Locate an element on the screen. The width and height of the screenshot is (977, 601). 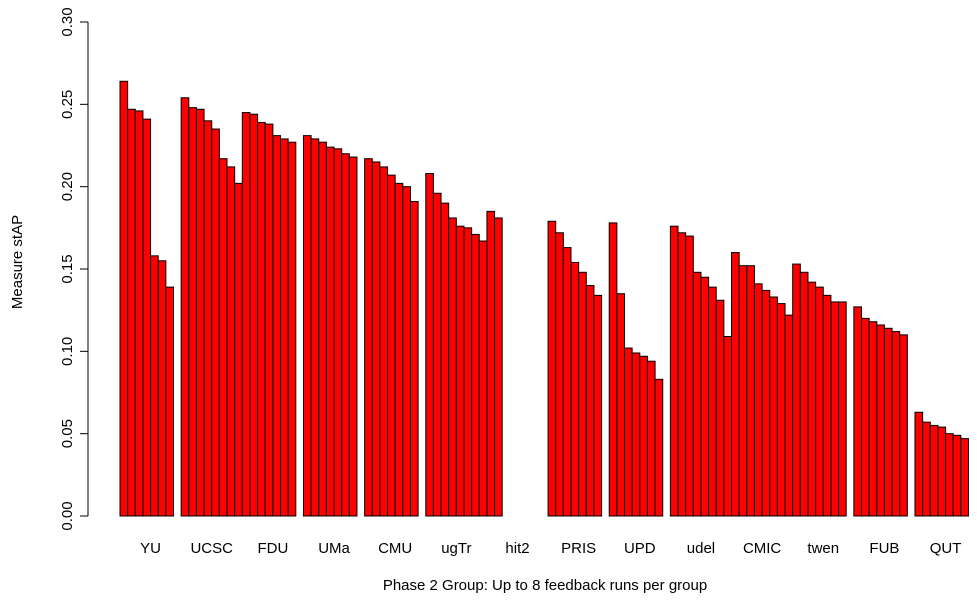
group-label-udel: udel is located at coordinates (701, 548).